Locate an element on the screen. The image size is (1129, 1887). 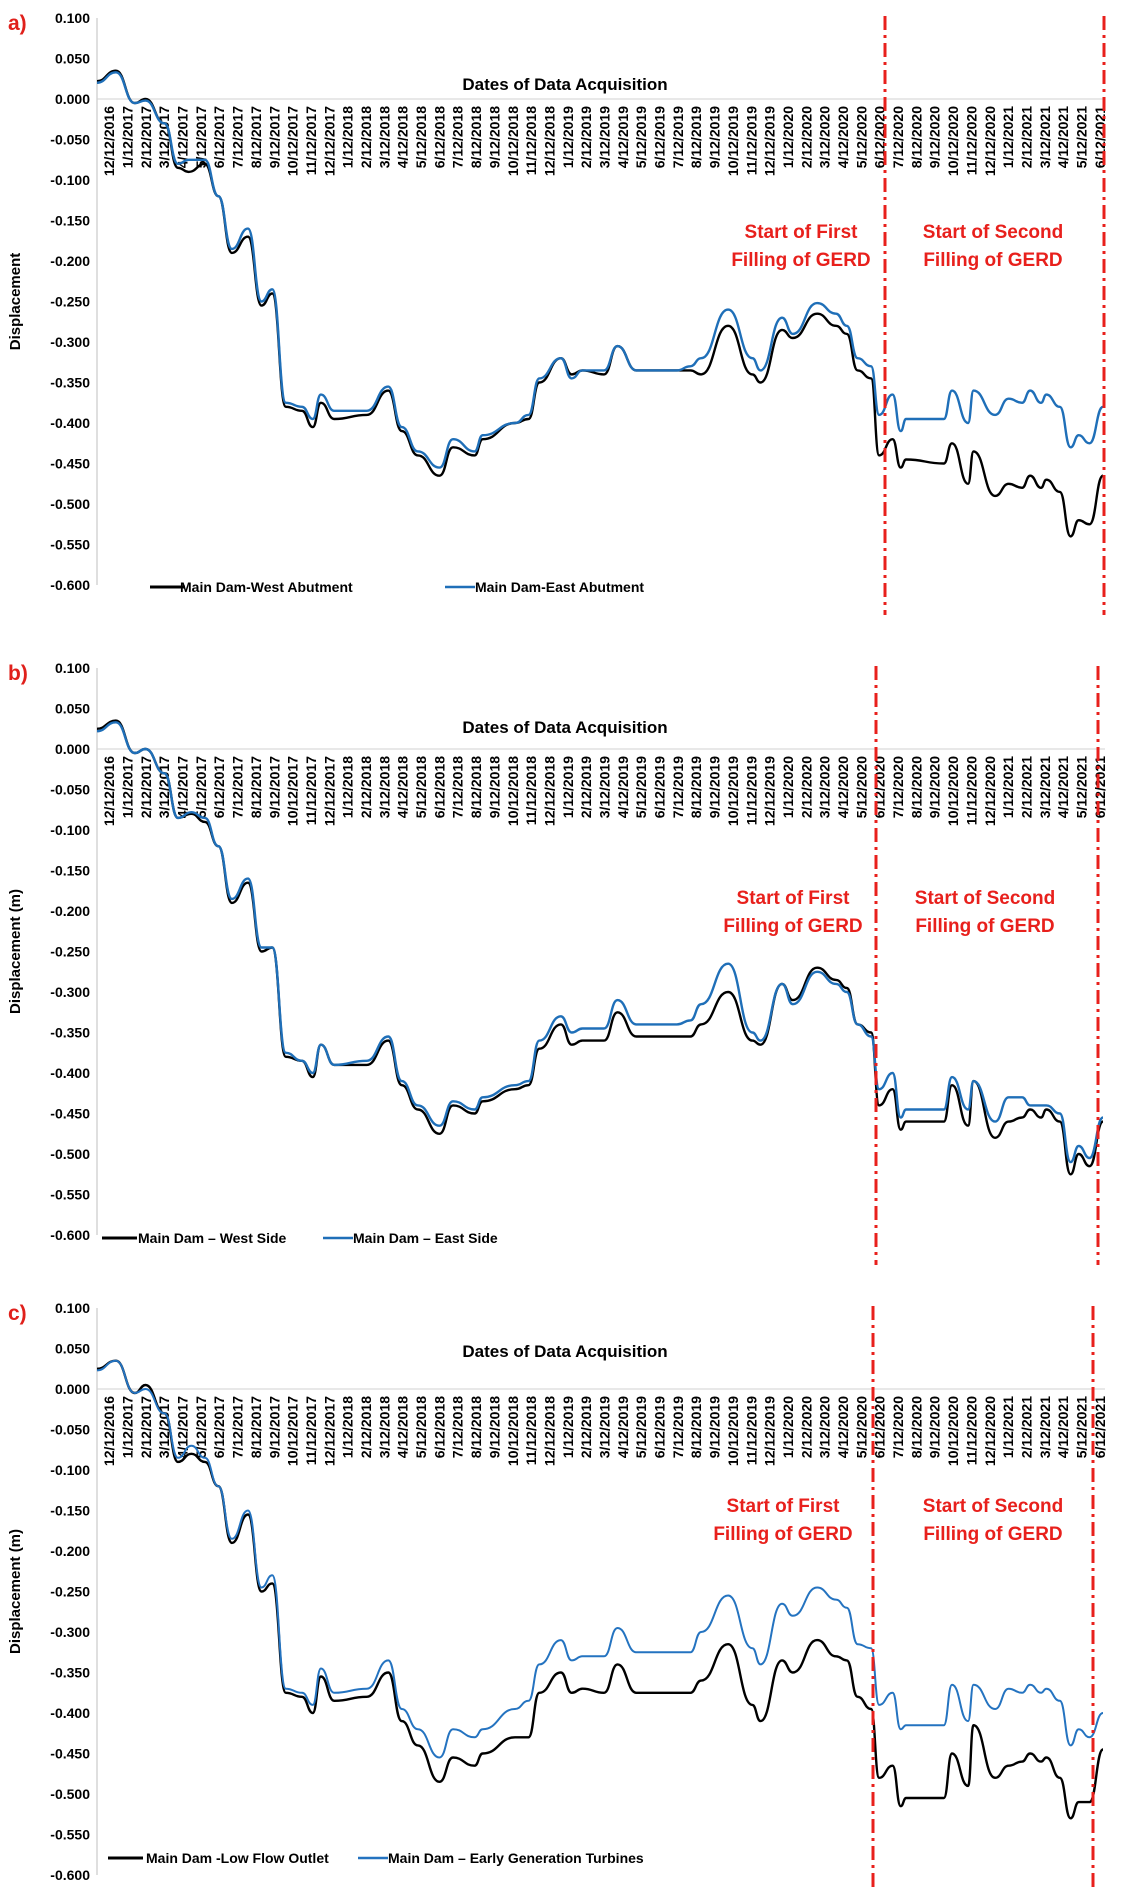
x-tick-label: 6/12/2017 is located at coordinates (219, 1427).